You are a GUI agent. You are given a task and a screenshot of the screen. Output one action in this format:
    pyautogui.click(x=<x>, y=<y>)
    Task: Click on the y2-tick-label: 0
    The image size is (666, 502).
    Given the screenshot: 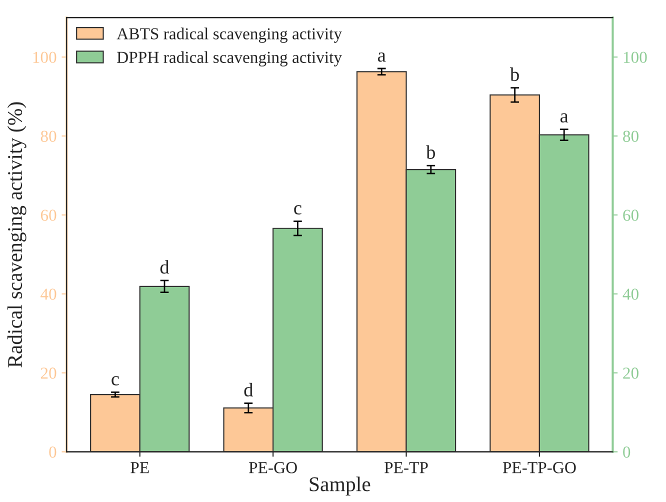 What is the action you would take?
    pyautogui.click(x=626, y=452)
    